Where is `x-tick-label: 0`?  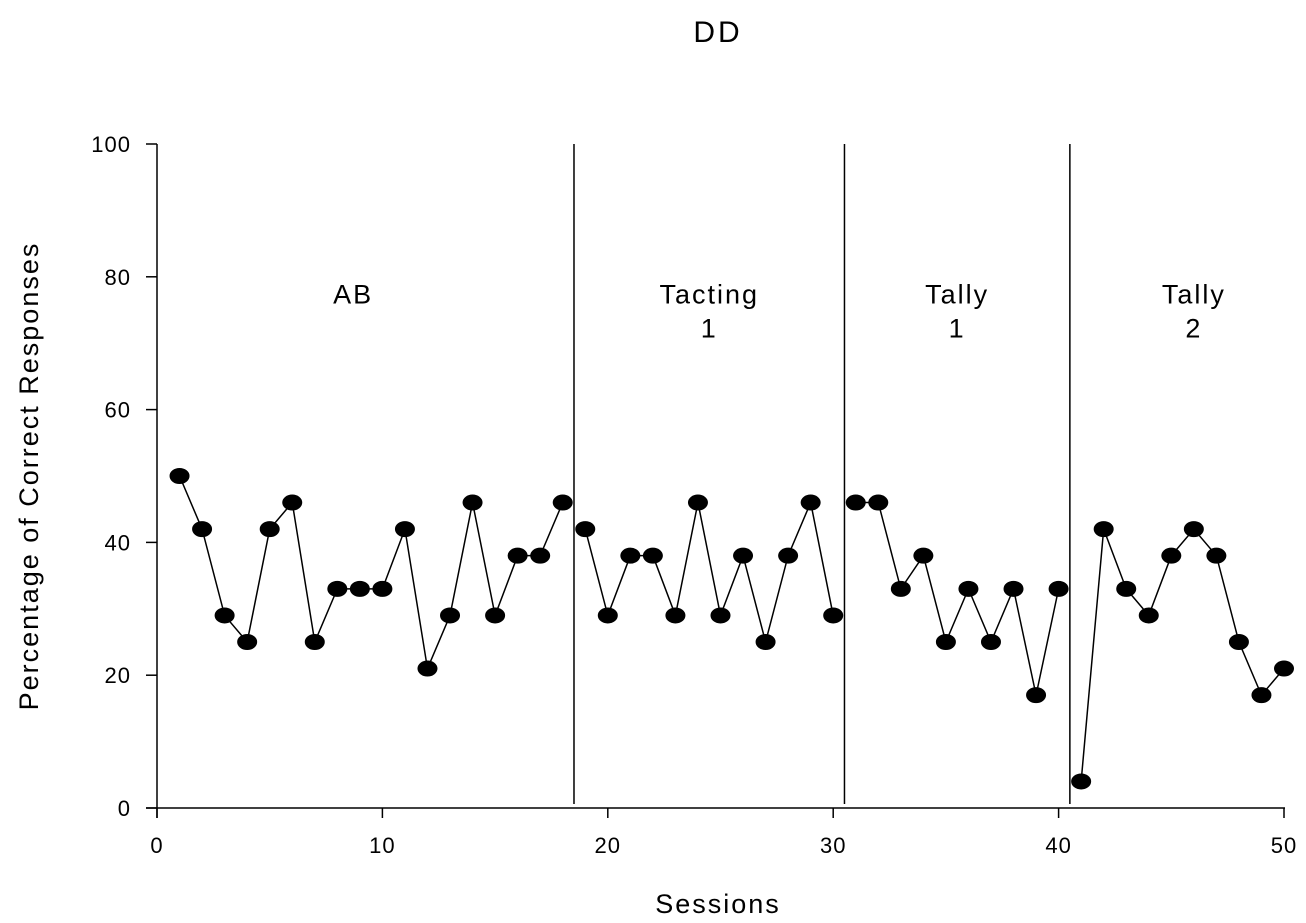
x-tick-label: 0 is located at coordinates (156, 845).